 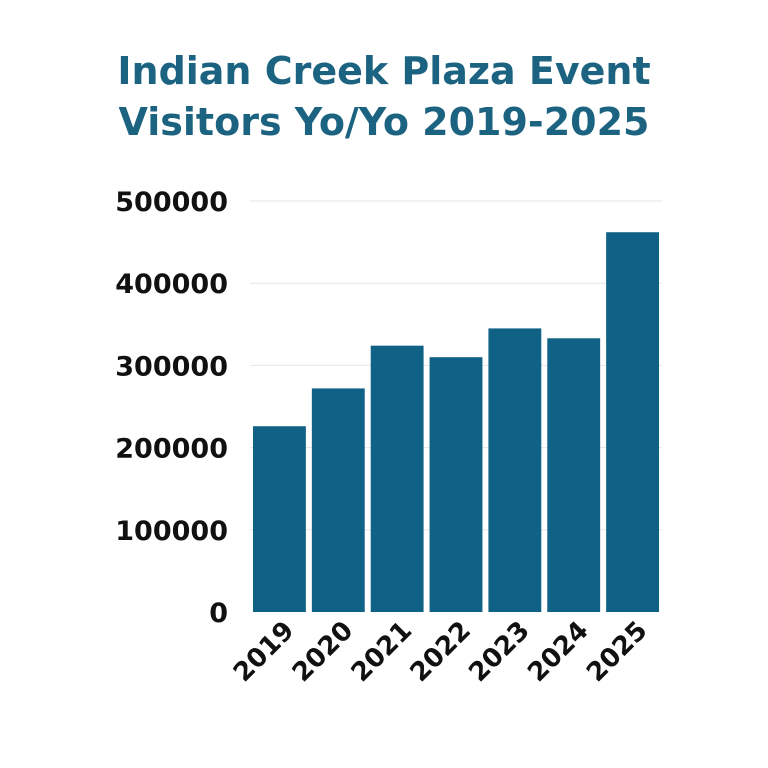 I want to click on y-tick-label: 300000, so click(x=171, y=366).